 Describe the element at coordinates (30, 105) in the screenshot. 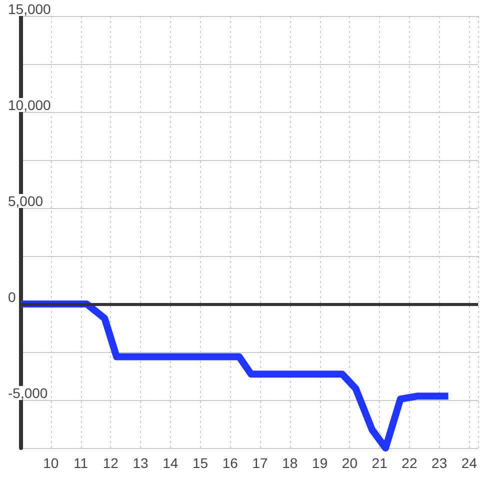

I see `y-tick-label: 10,000` at that location.